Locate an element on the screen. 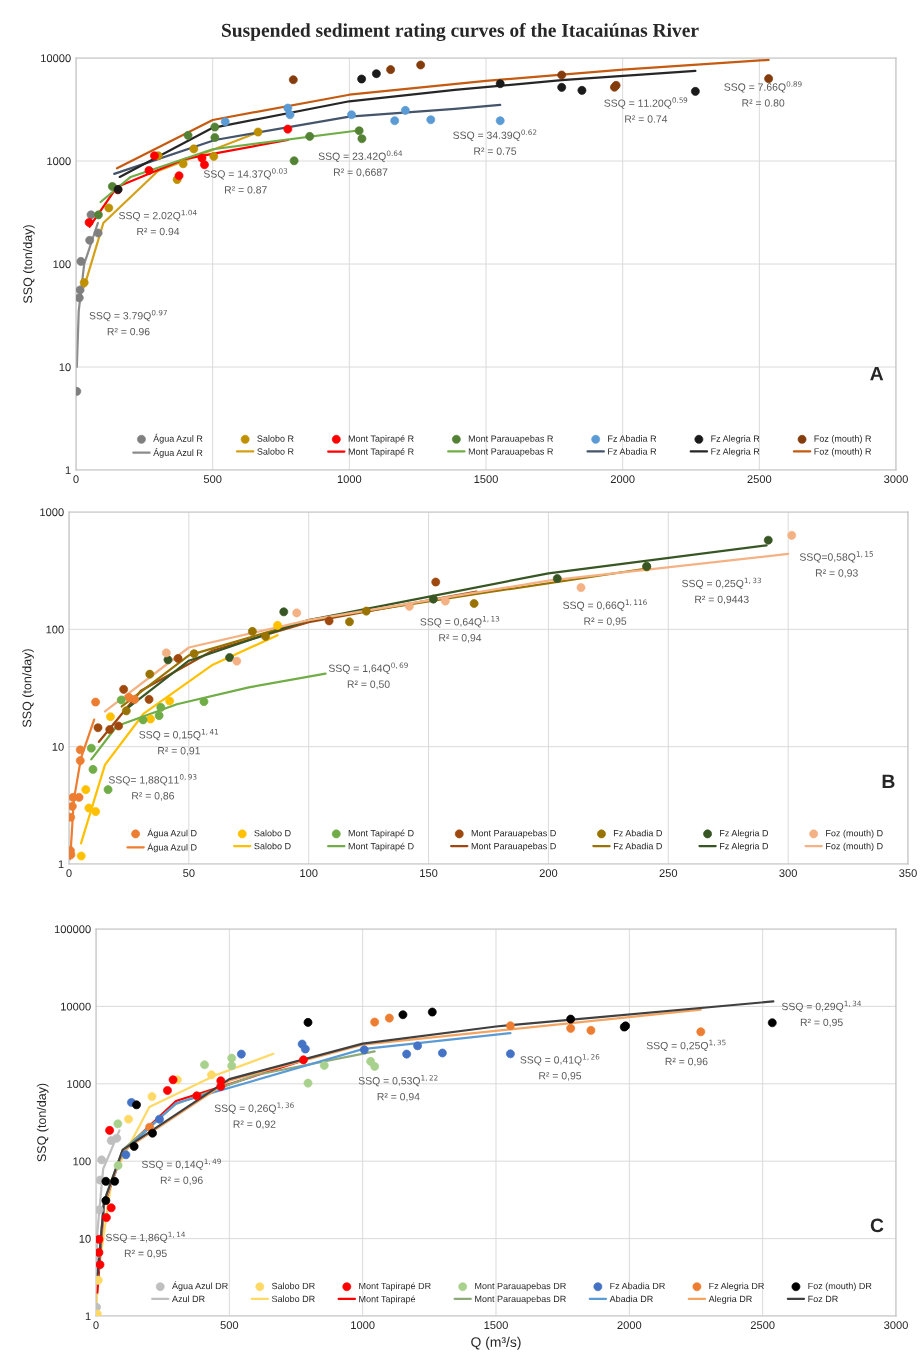 The height and width of the screenshot is (1355, 920). y-tick-label: 10 is located at coordinates (58, 746).